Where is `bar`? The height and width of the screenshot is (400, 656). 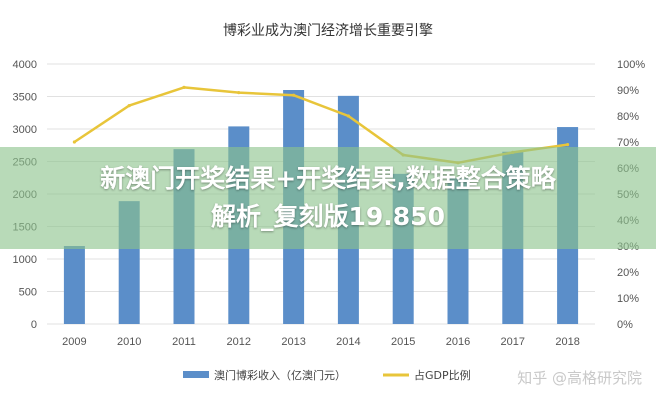
bar is located at coordinates (74, 285).